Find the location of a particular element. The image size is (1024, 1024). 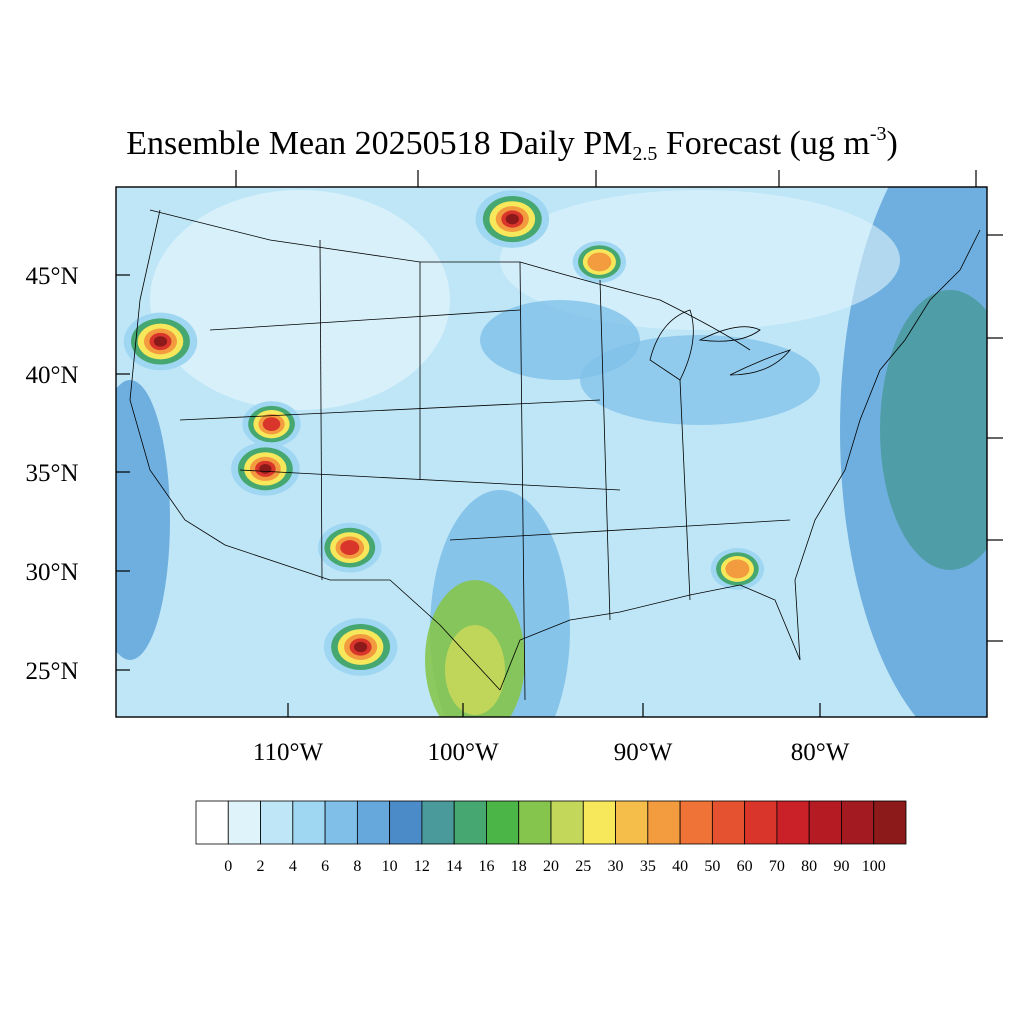

colorbar-label: 35 is located at coordinates (648, 866).